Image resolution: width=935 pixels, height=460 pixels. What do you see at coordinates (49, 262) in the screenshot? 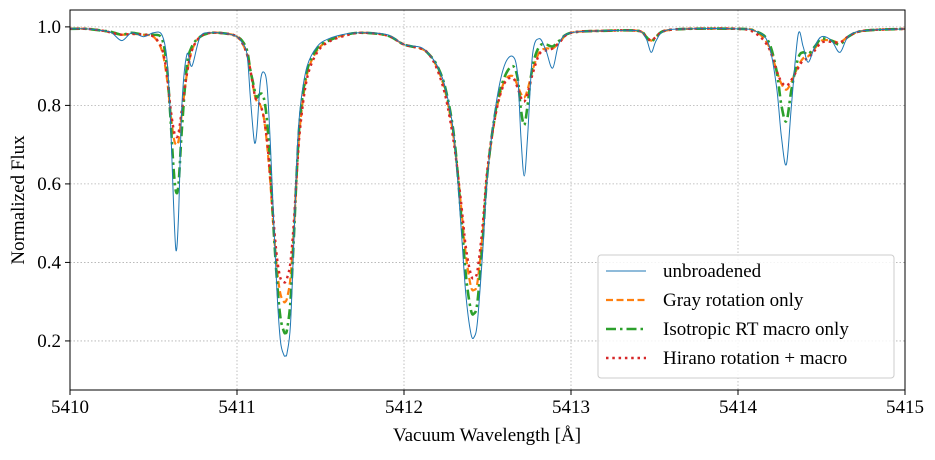
I see `y-tick-label: 0.4` at bounding box center [49, 262].